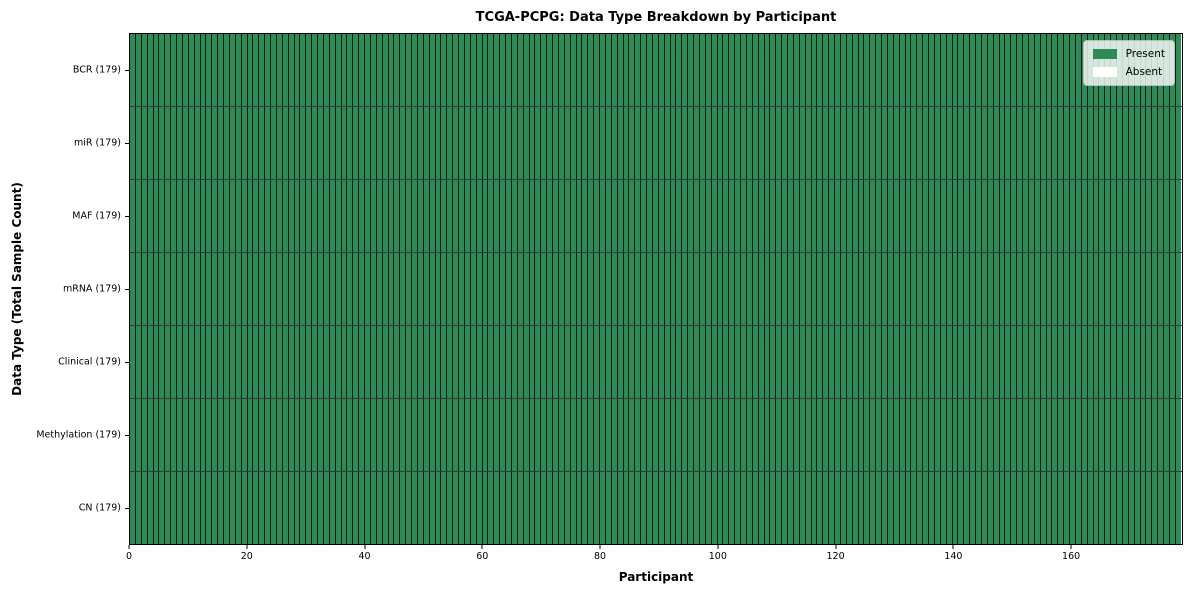 The height and width of the screenshot is (600, 1200). Describe the element at coordinates (365, 547) in the screenshot. I see `x-tick-mark` at that location.